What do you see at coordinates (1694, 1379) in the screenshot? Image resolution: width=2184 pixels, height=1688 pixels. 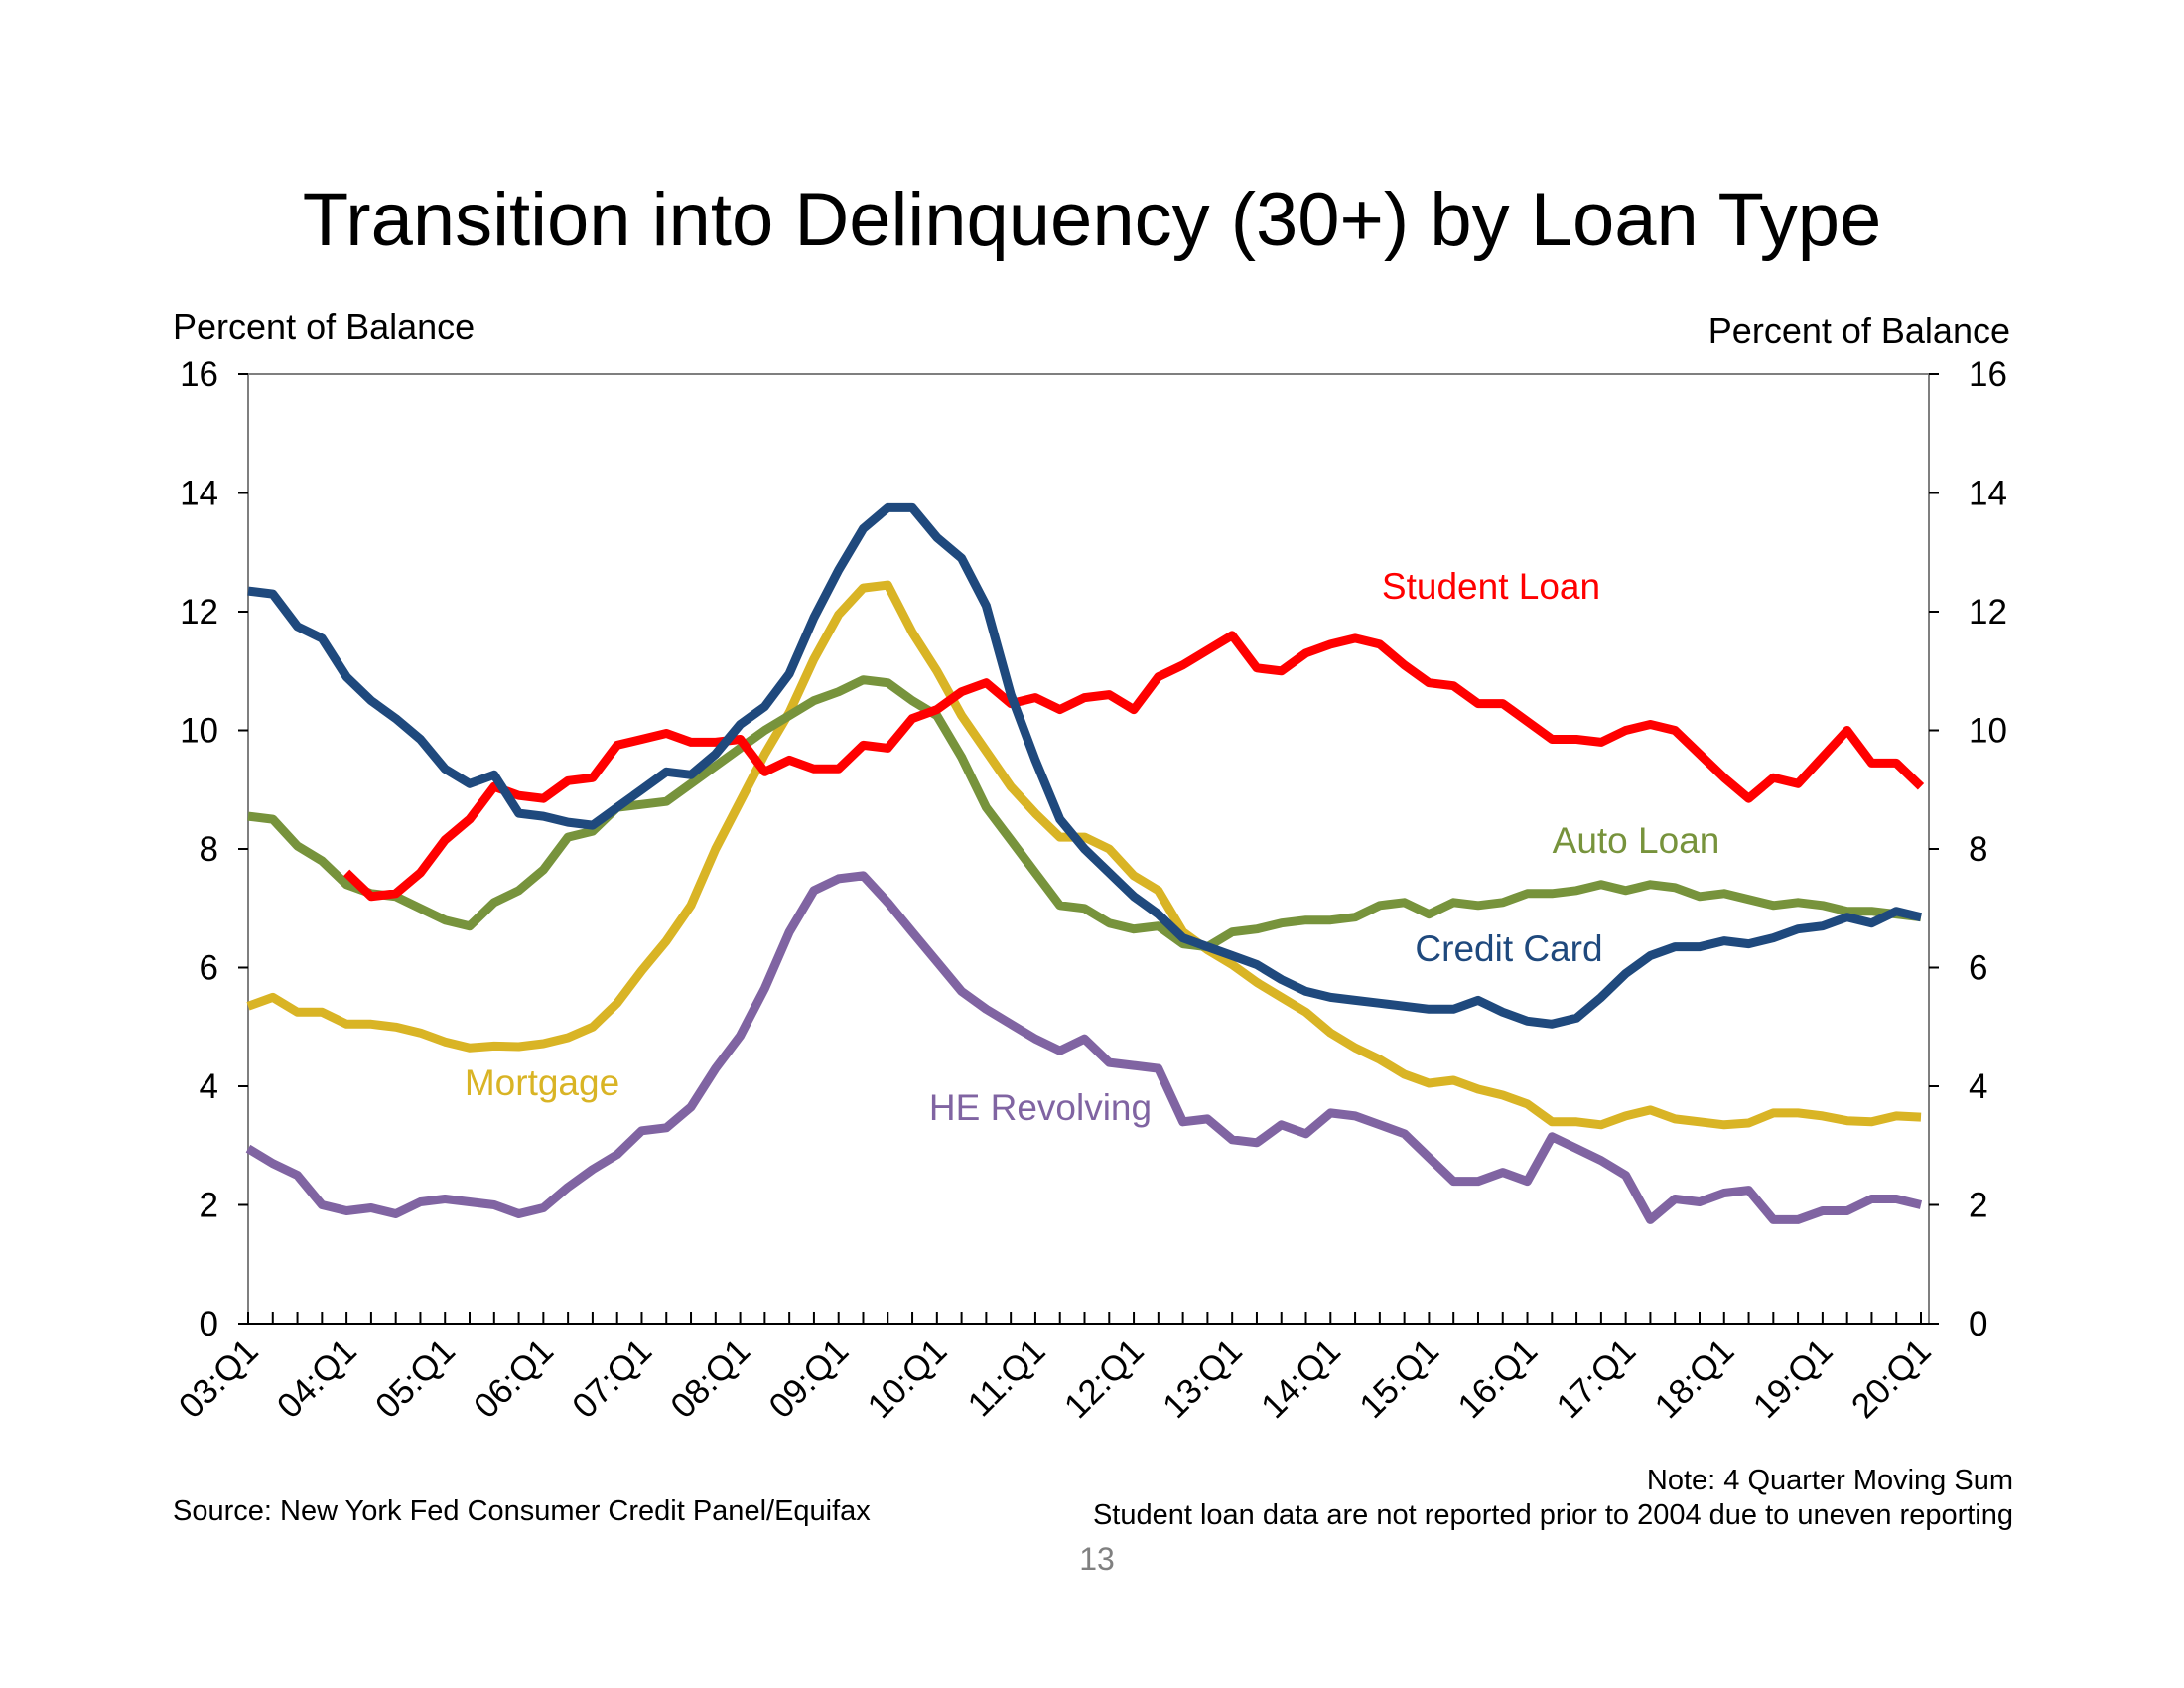 I see `x-tick-label: 18:Q1` at bounding box center [1694, 1379].